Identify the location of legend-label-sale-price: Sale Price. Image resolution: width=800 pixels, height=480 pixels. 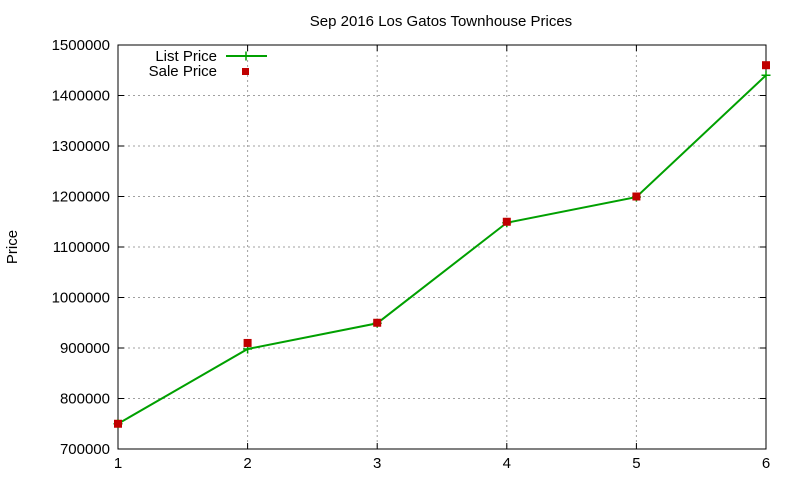
(183, 71).